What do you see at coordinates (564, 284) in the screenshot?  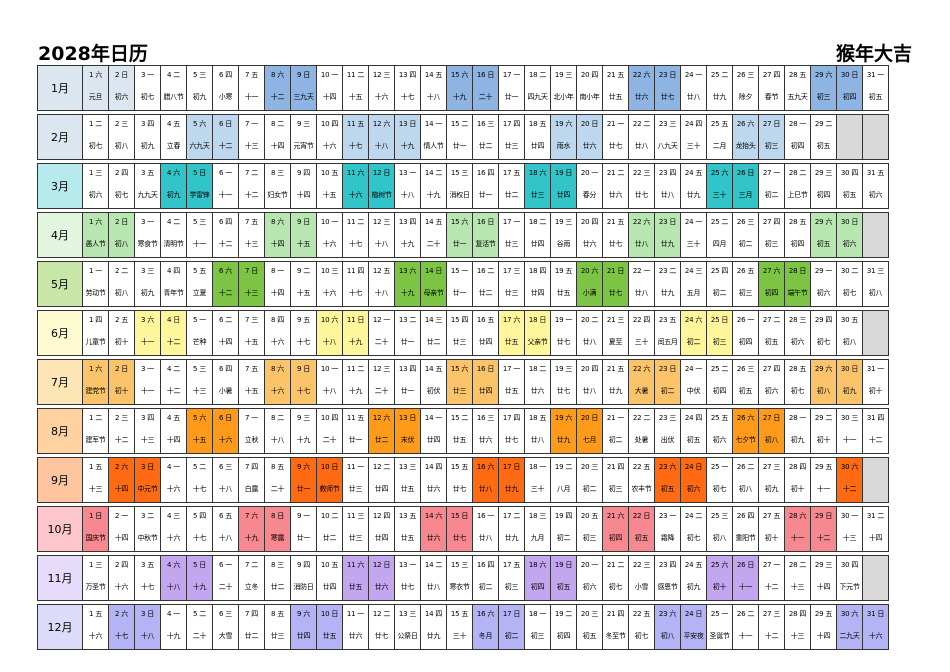 I see `day-cell: 19 五廿五` at bounding box center [564, 284].